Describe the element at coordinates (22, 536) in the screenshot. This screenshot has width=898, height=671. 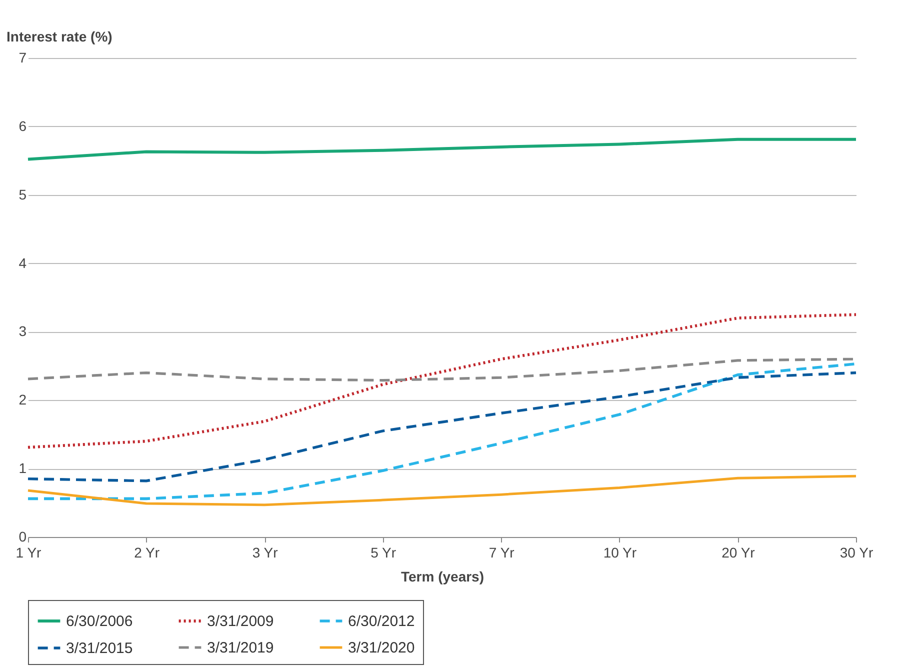
I see `y-tick-label: 0` at that location.